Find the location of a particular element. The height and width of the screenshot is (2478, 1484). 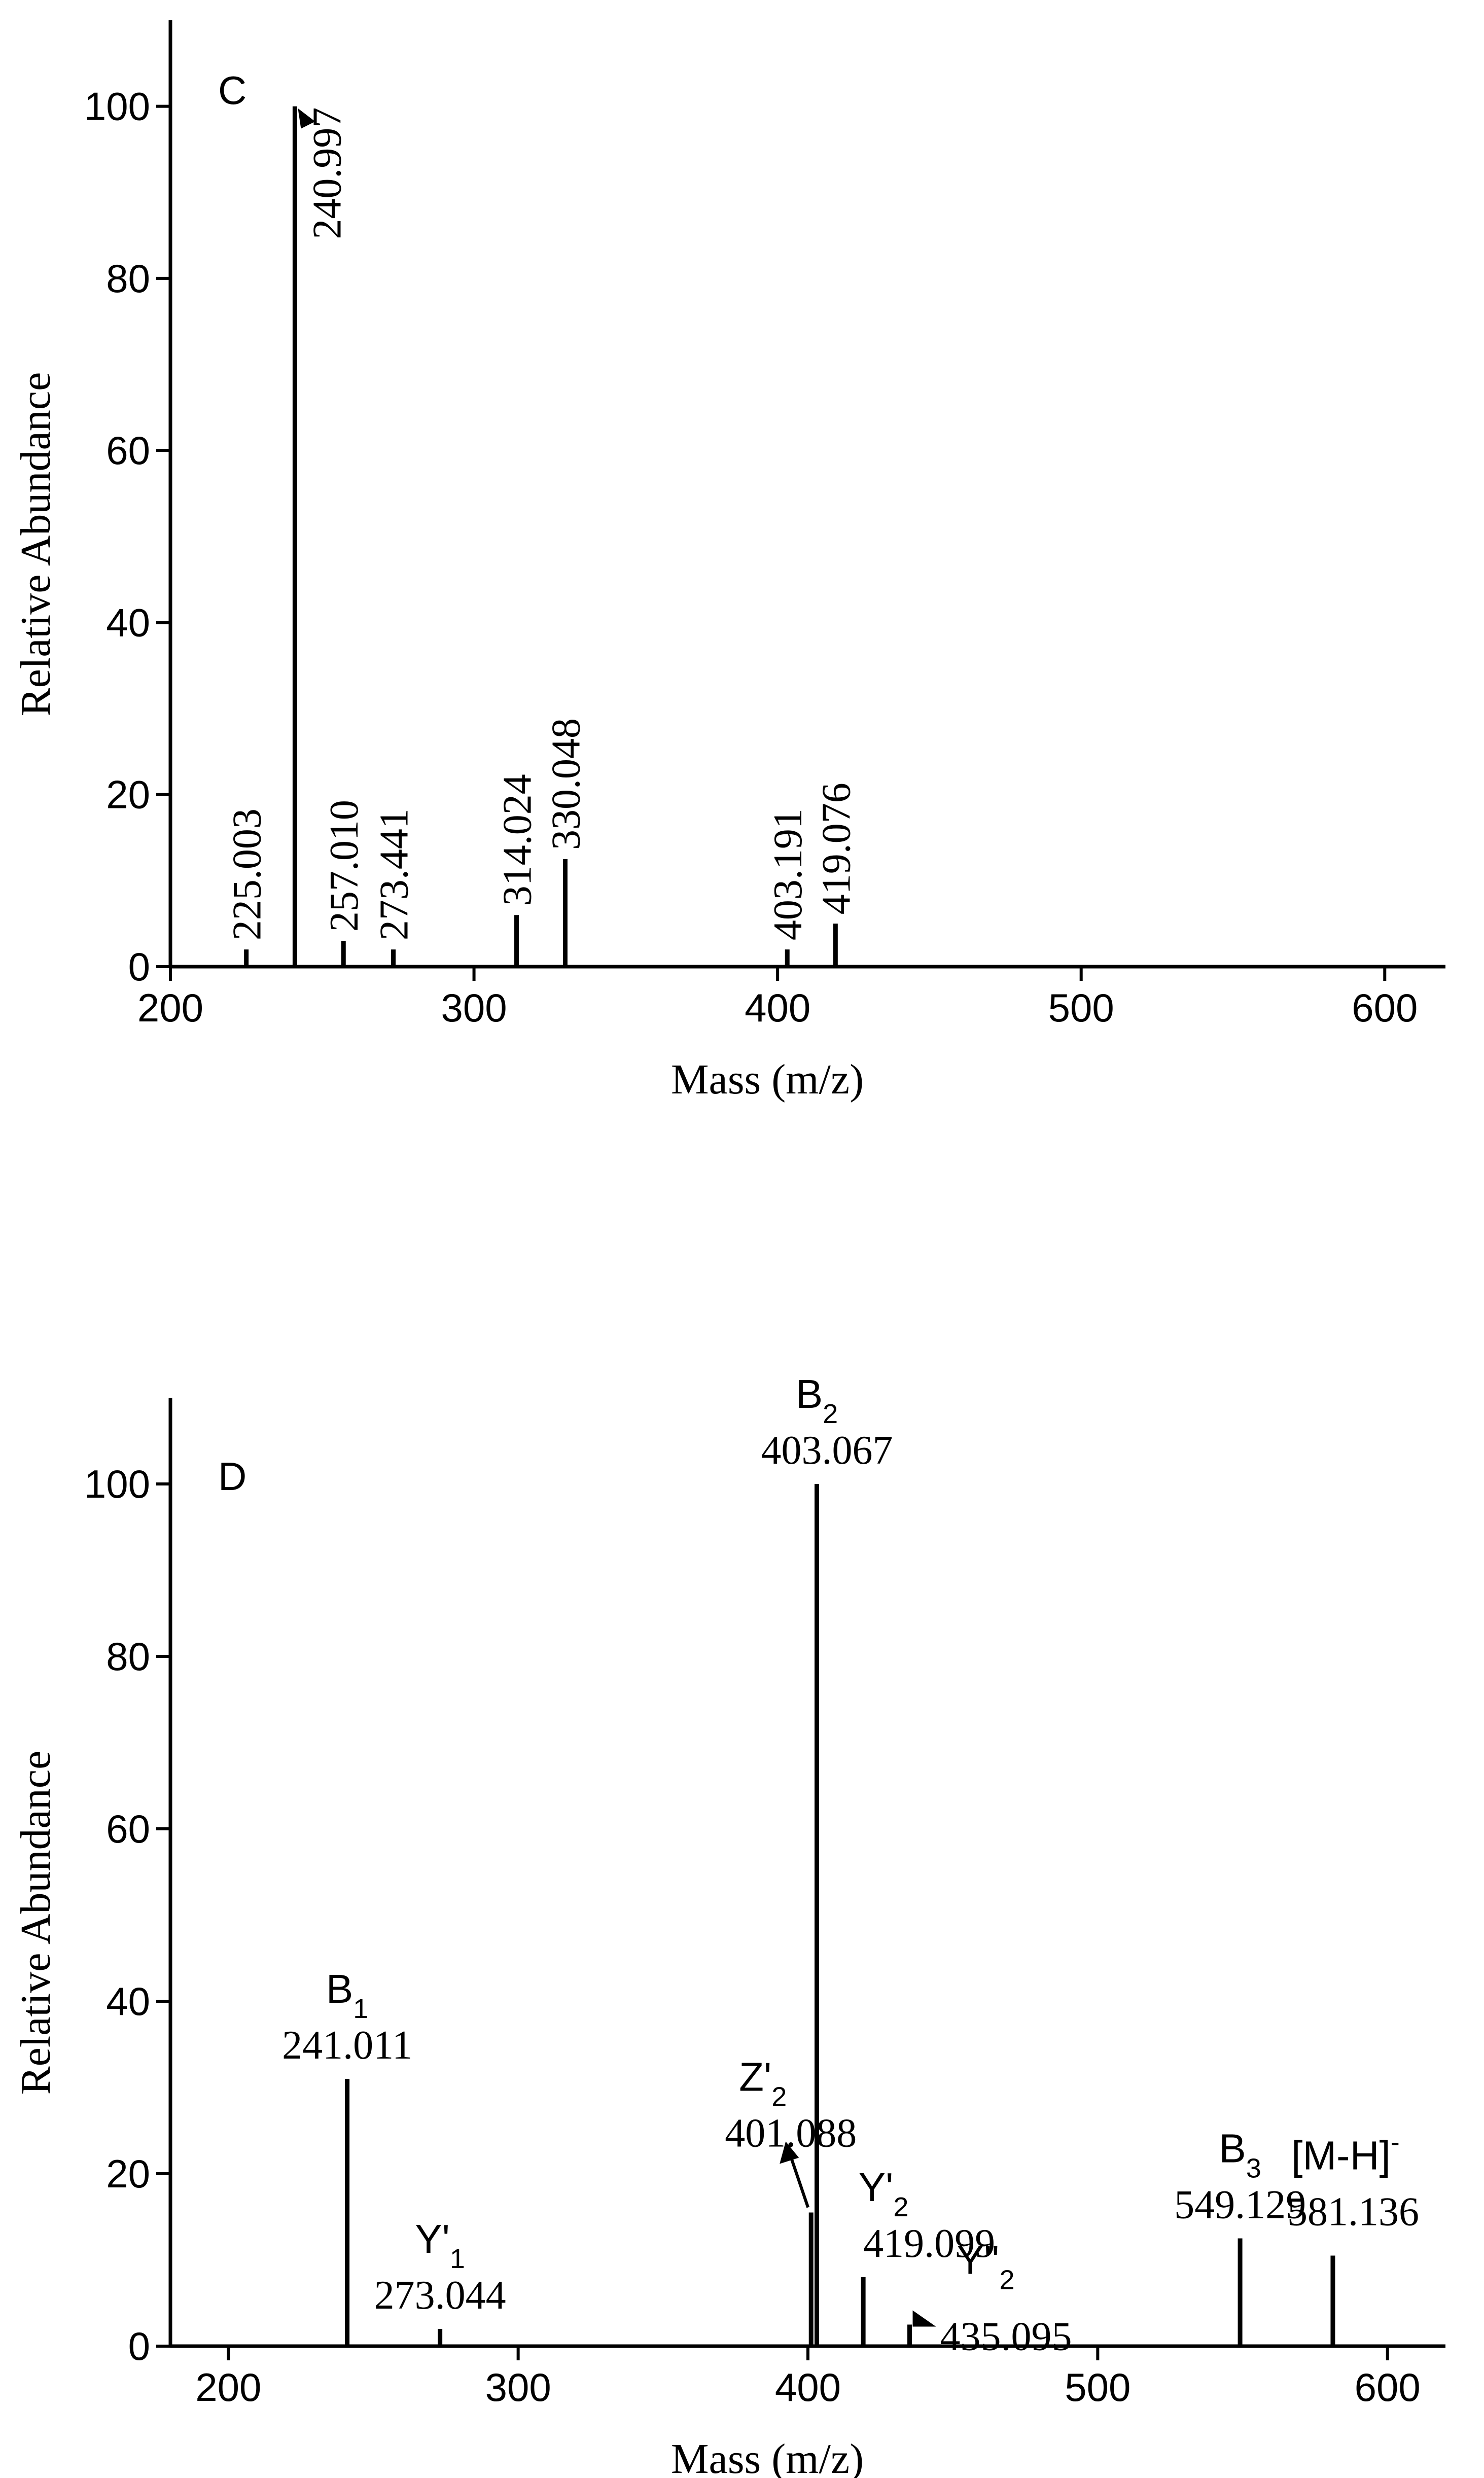

ion-name: [M-H] is located at coordinates (1341, 2155).